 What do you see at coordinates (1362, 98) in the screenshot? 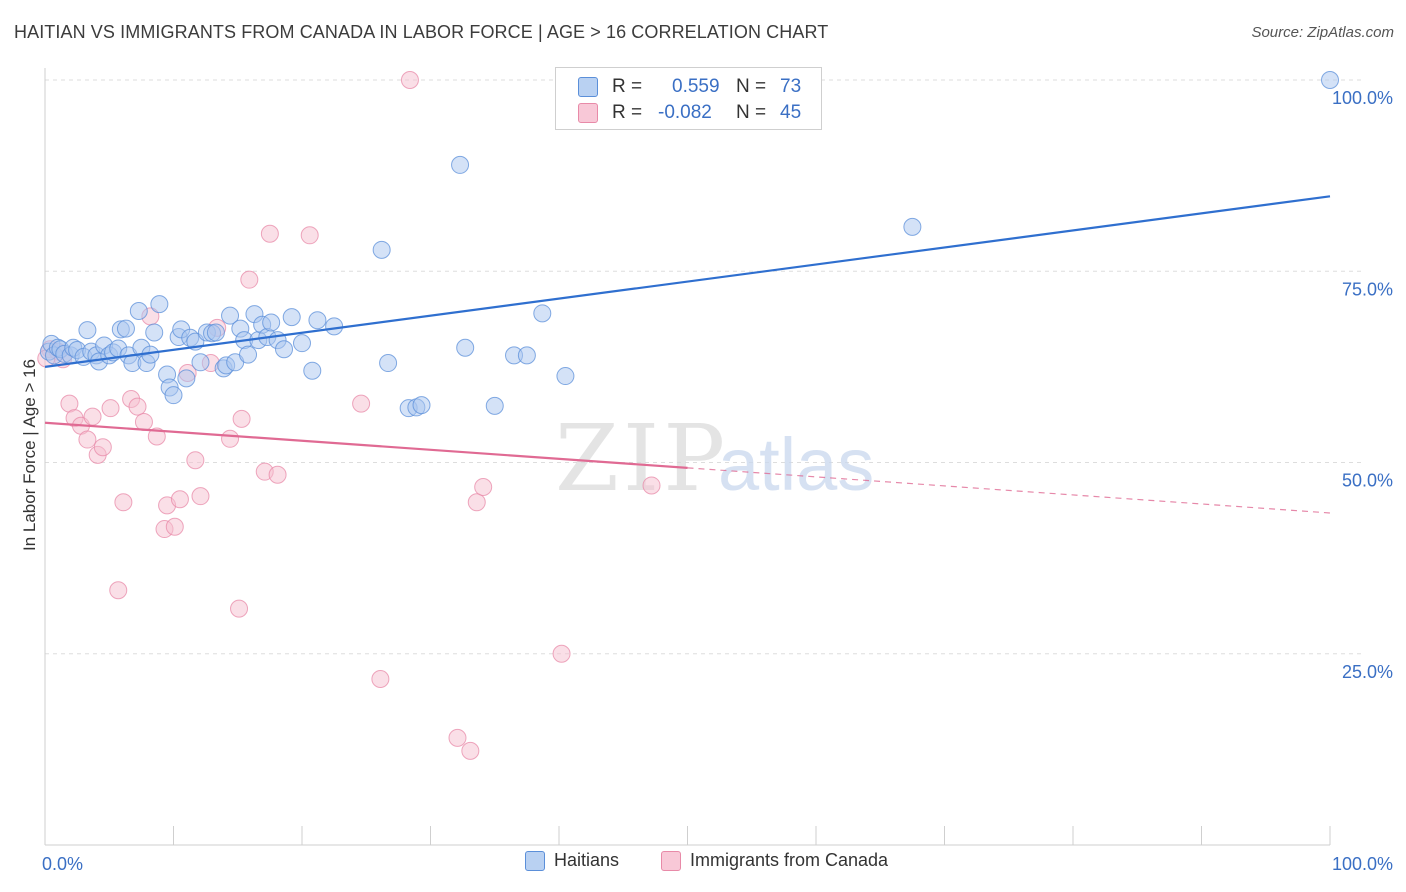
I see `y-tick-label: 100.0%` at bounding box center [1362, 98].